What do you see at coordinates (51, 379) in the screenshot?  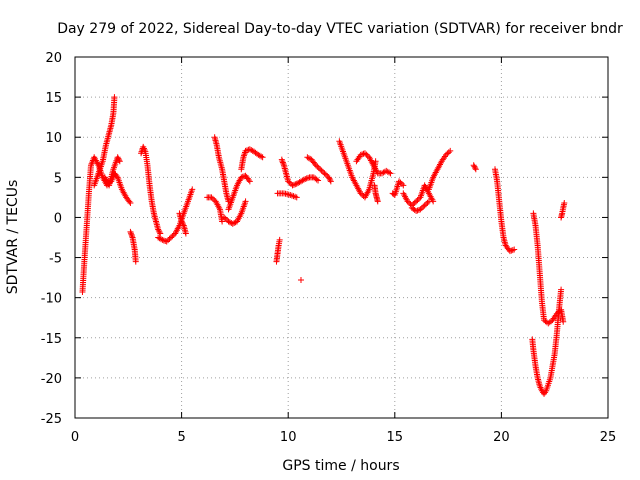 I see `y-tick-label: -20` at bounding box center [51, 379].